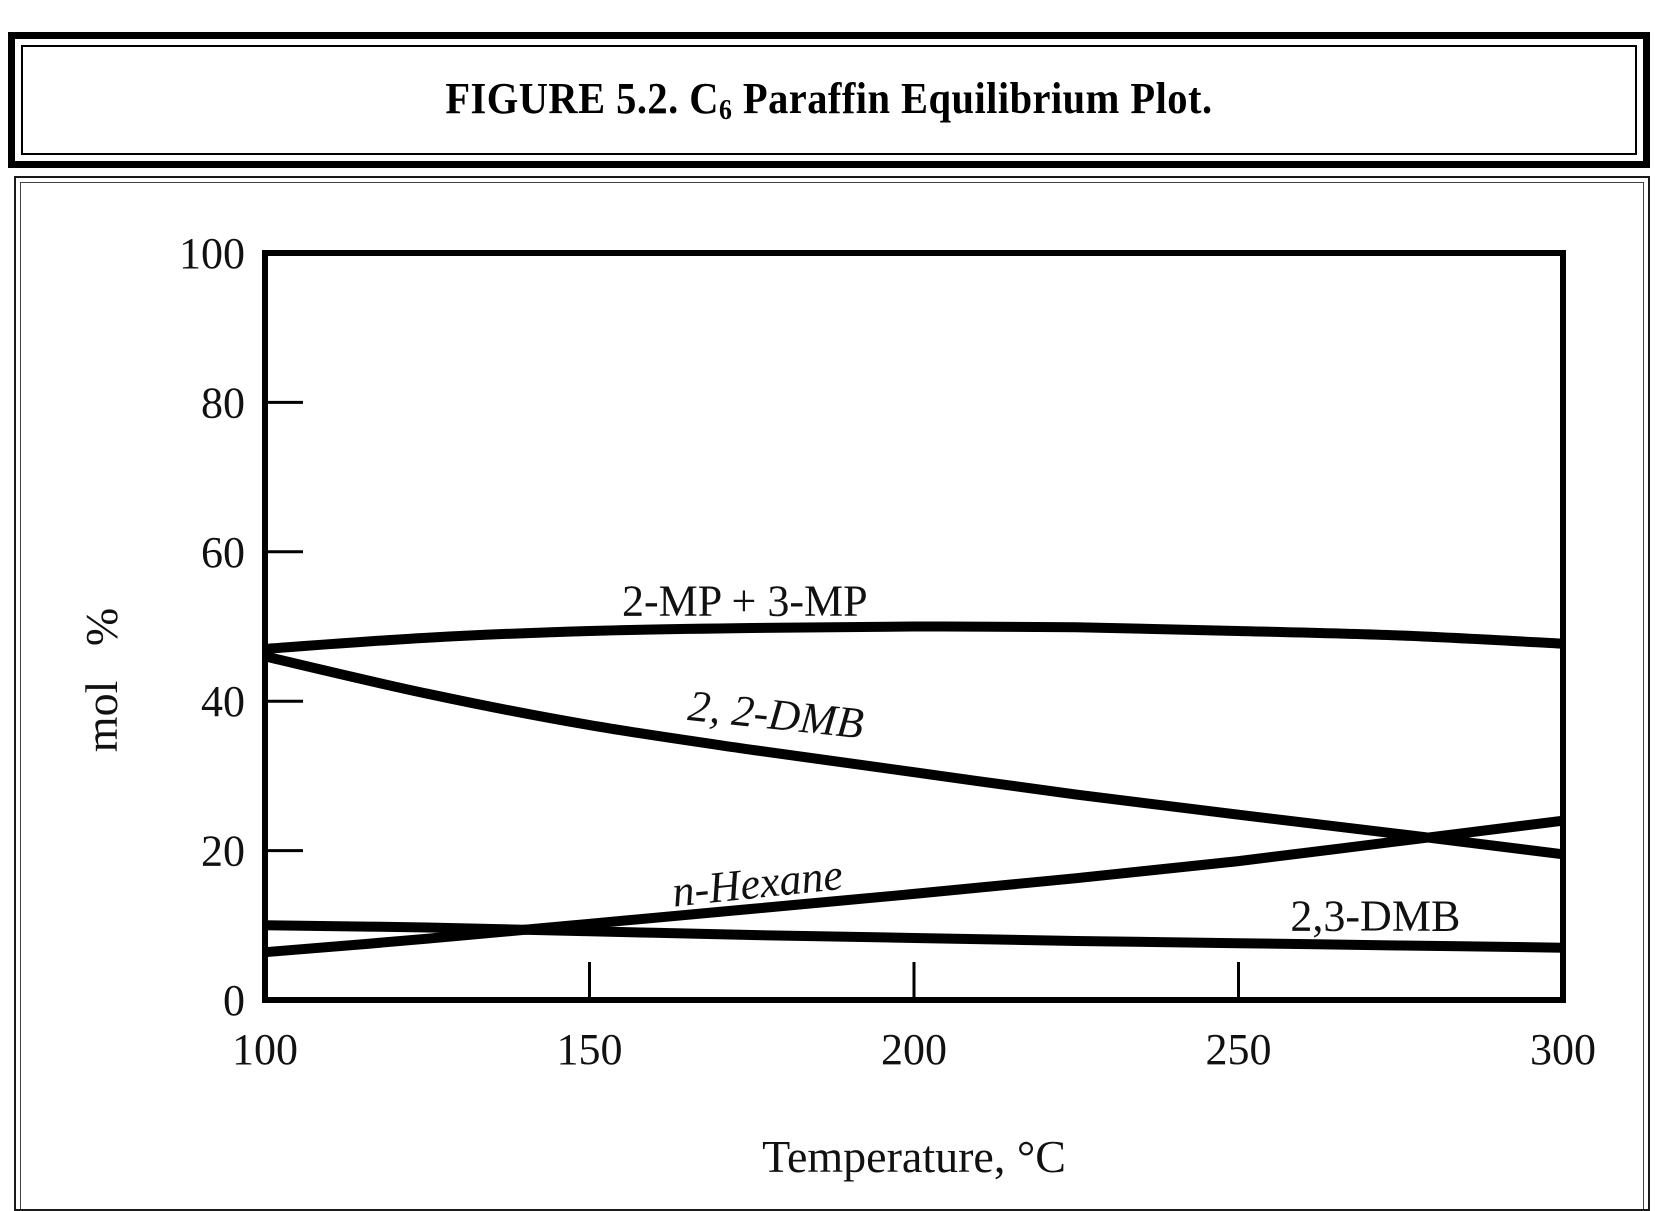  Describe the element at coordinates (223, 552) in the screenshot. I see `y-tick-label: 60` at that location.